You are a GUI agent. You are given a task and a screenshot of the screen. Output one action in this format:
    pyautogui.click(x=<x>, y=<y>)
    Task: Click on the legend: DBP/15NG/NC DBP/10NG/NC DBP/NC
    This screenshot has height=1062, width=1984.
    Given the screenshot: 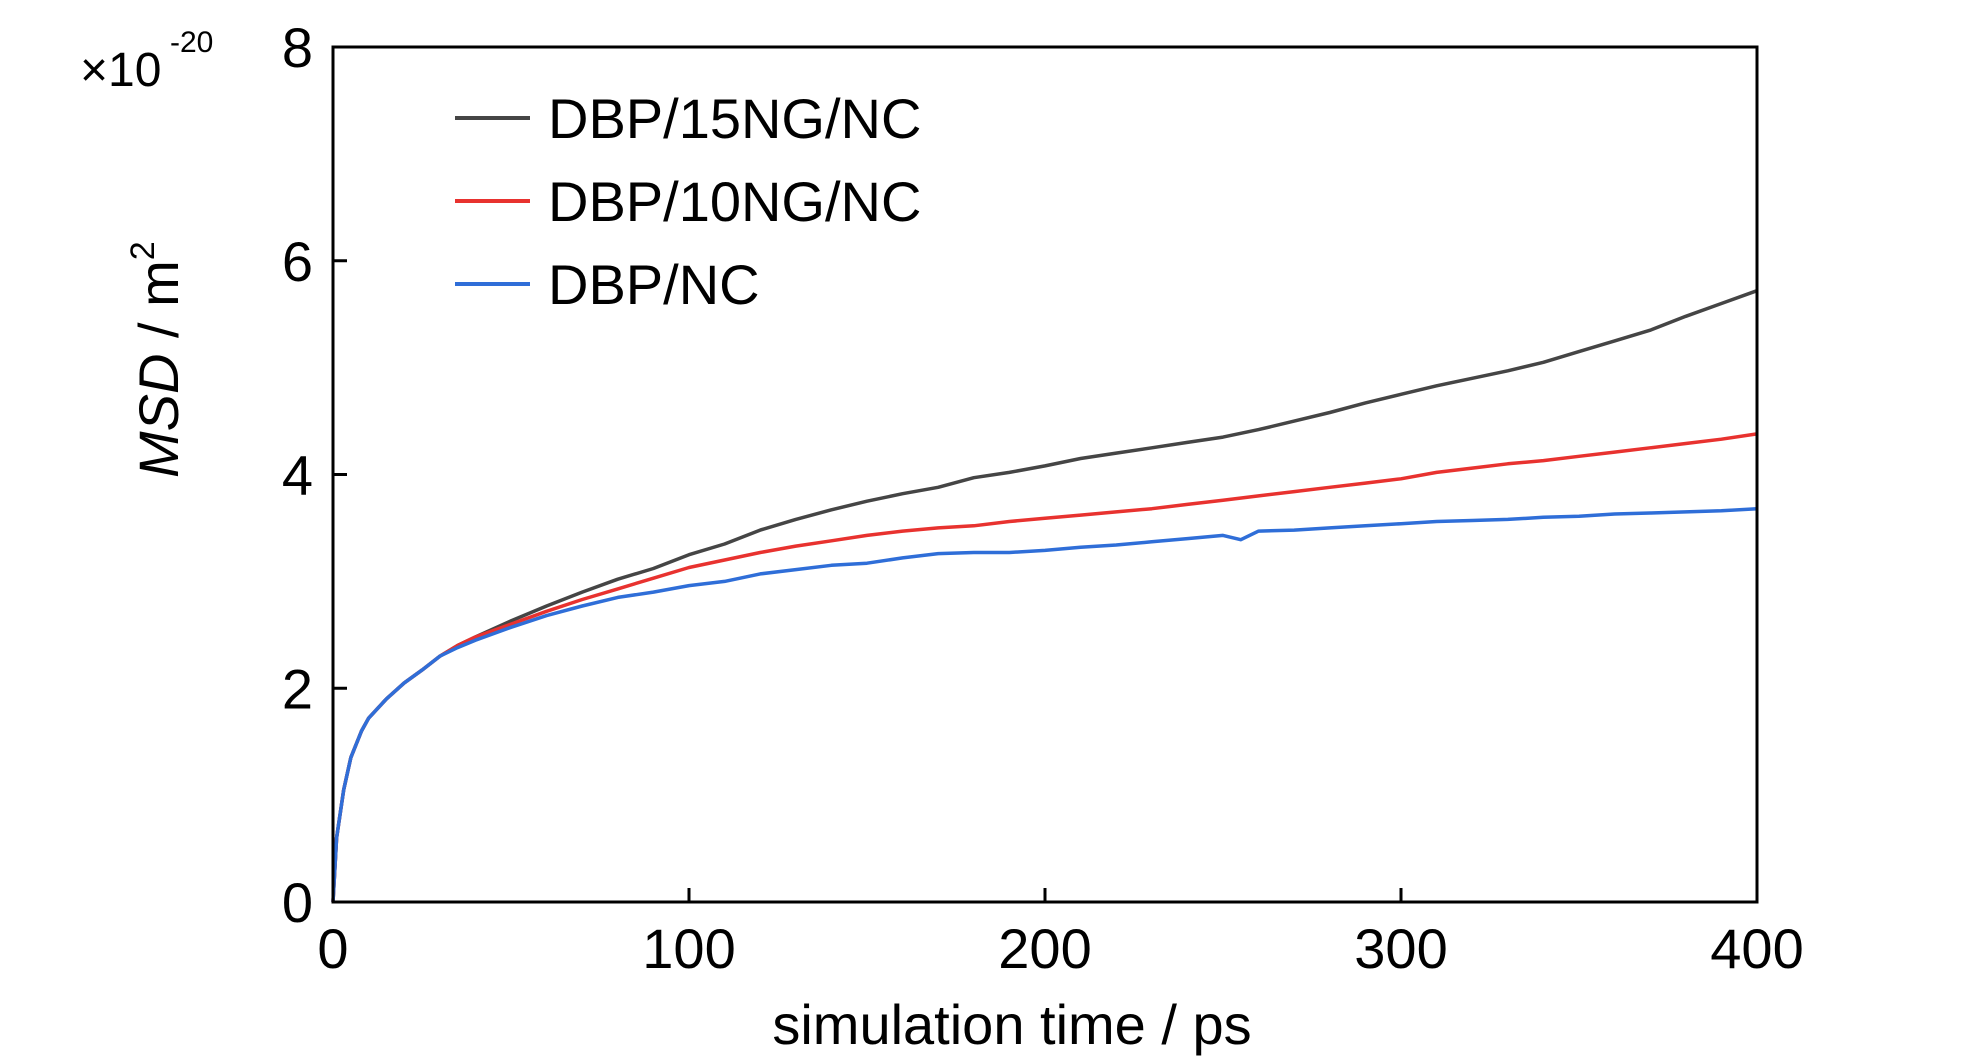 What is the action you would take?
    pyautogui.click(x=688, y=201)
    